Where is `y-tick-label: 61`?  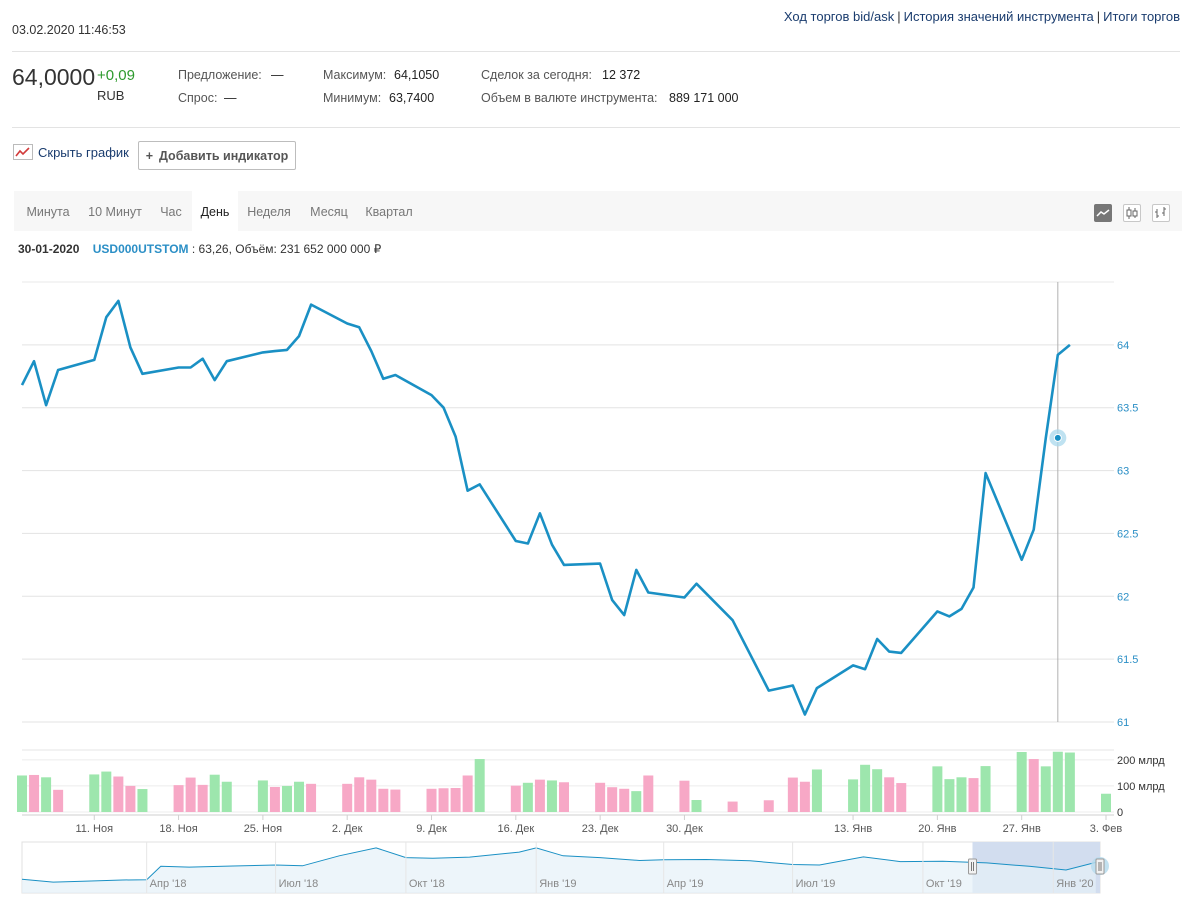
y-tick-label: 61 is located at coordinates (1123, 723).